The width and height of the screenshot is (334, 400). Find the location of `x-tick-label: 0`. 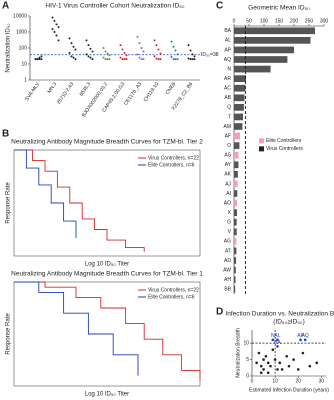

x-tick-label: 0 is located at coordinates (252, 381).